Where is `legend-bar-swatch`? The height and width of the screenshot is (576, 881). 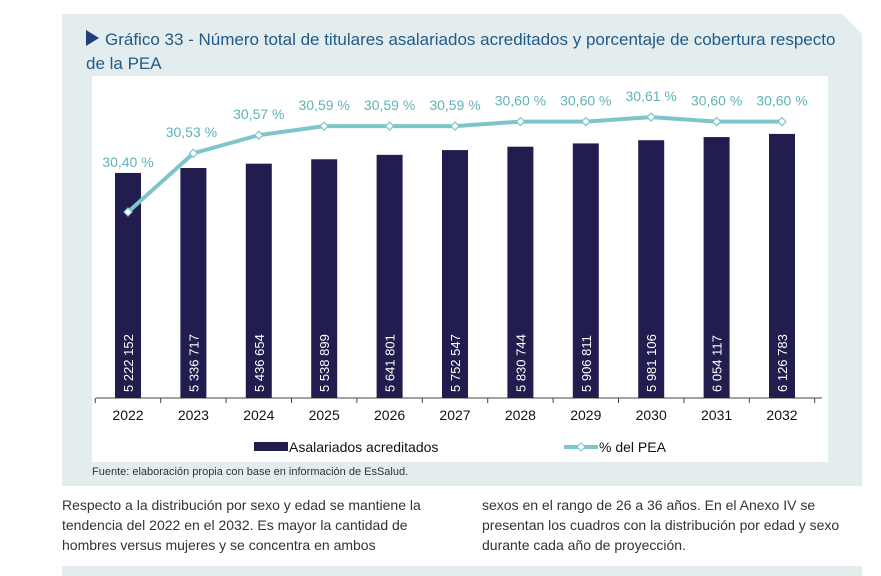 legend-bar-swatch is located at coordinates (271, 446).